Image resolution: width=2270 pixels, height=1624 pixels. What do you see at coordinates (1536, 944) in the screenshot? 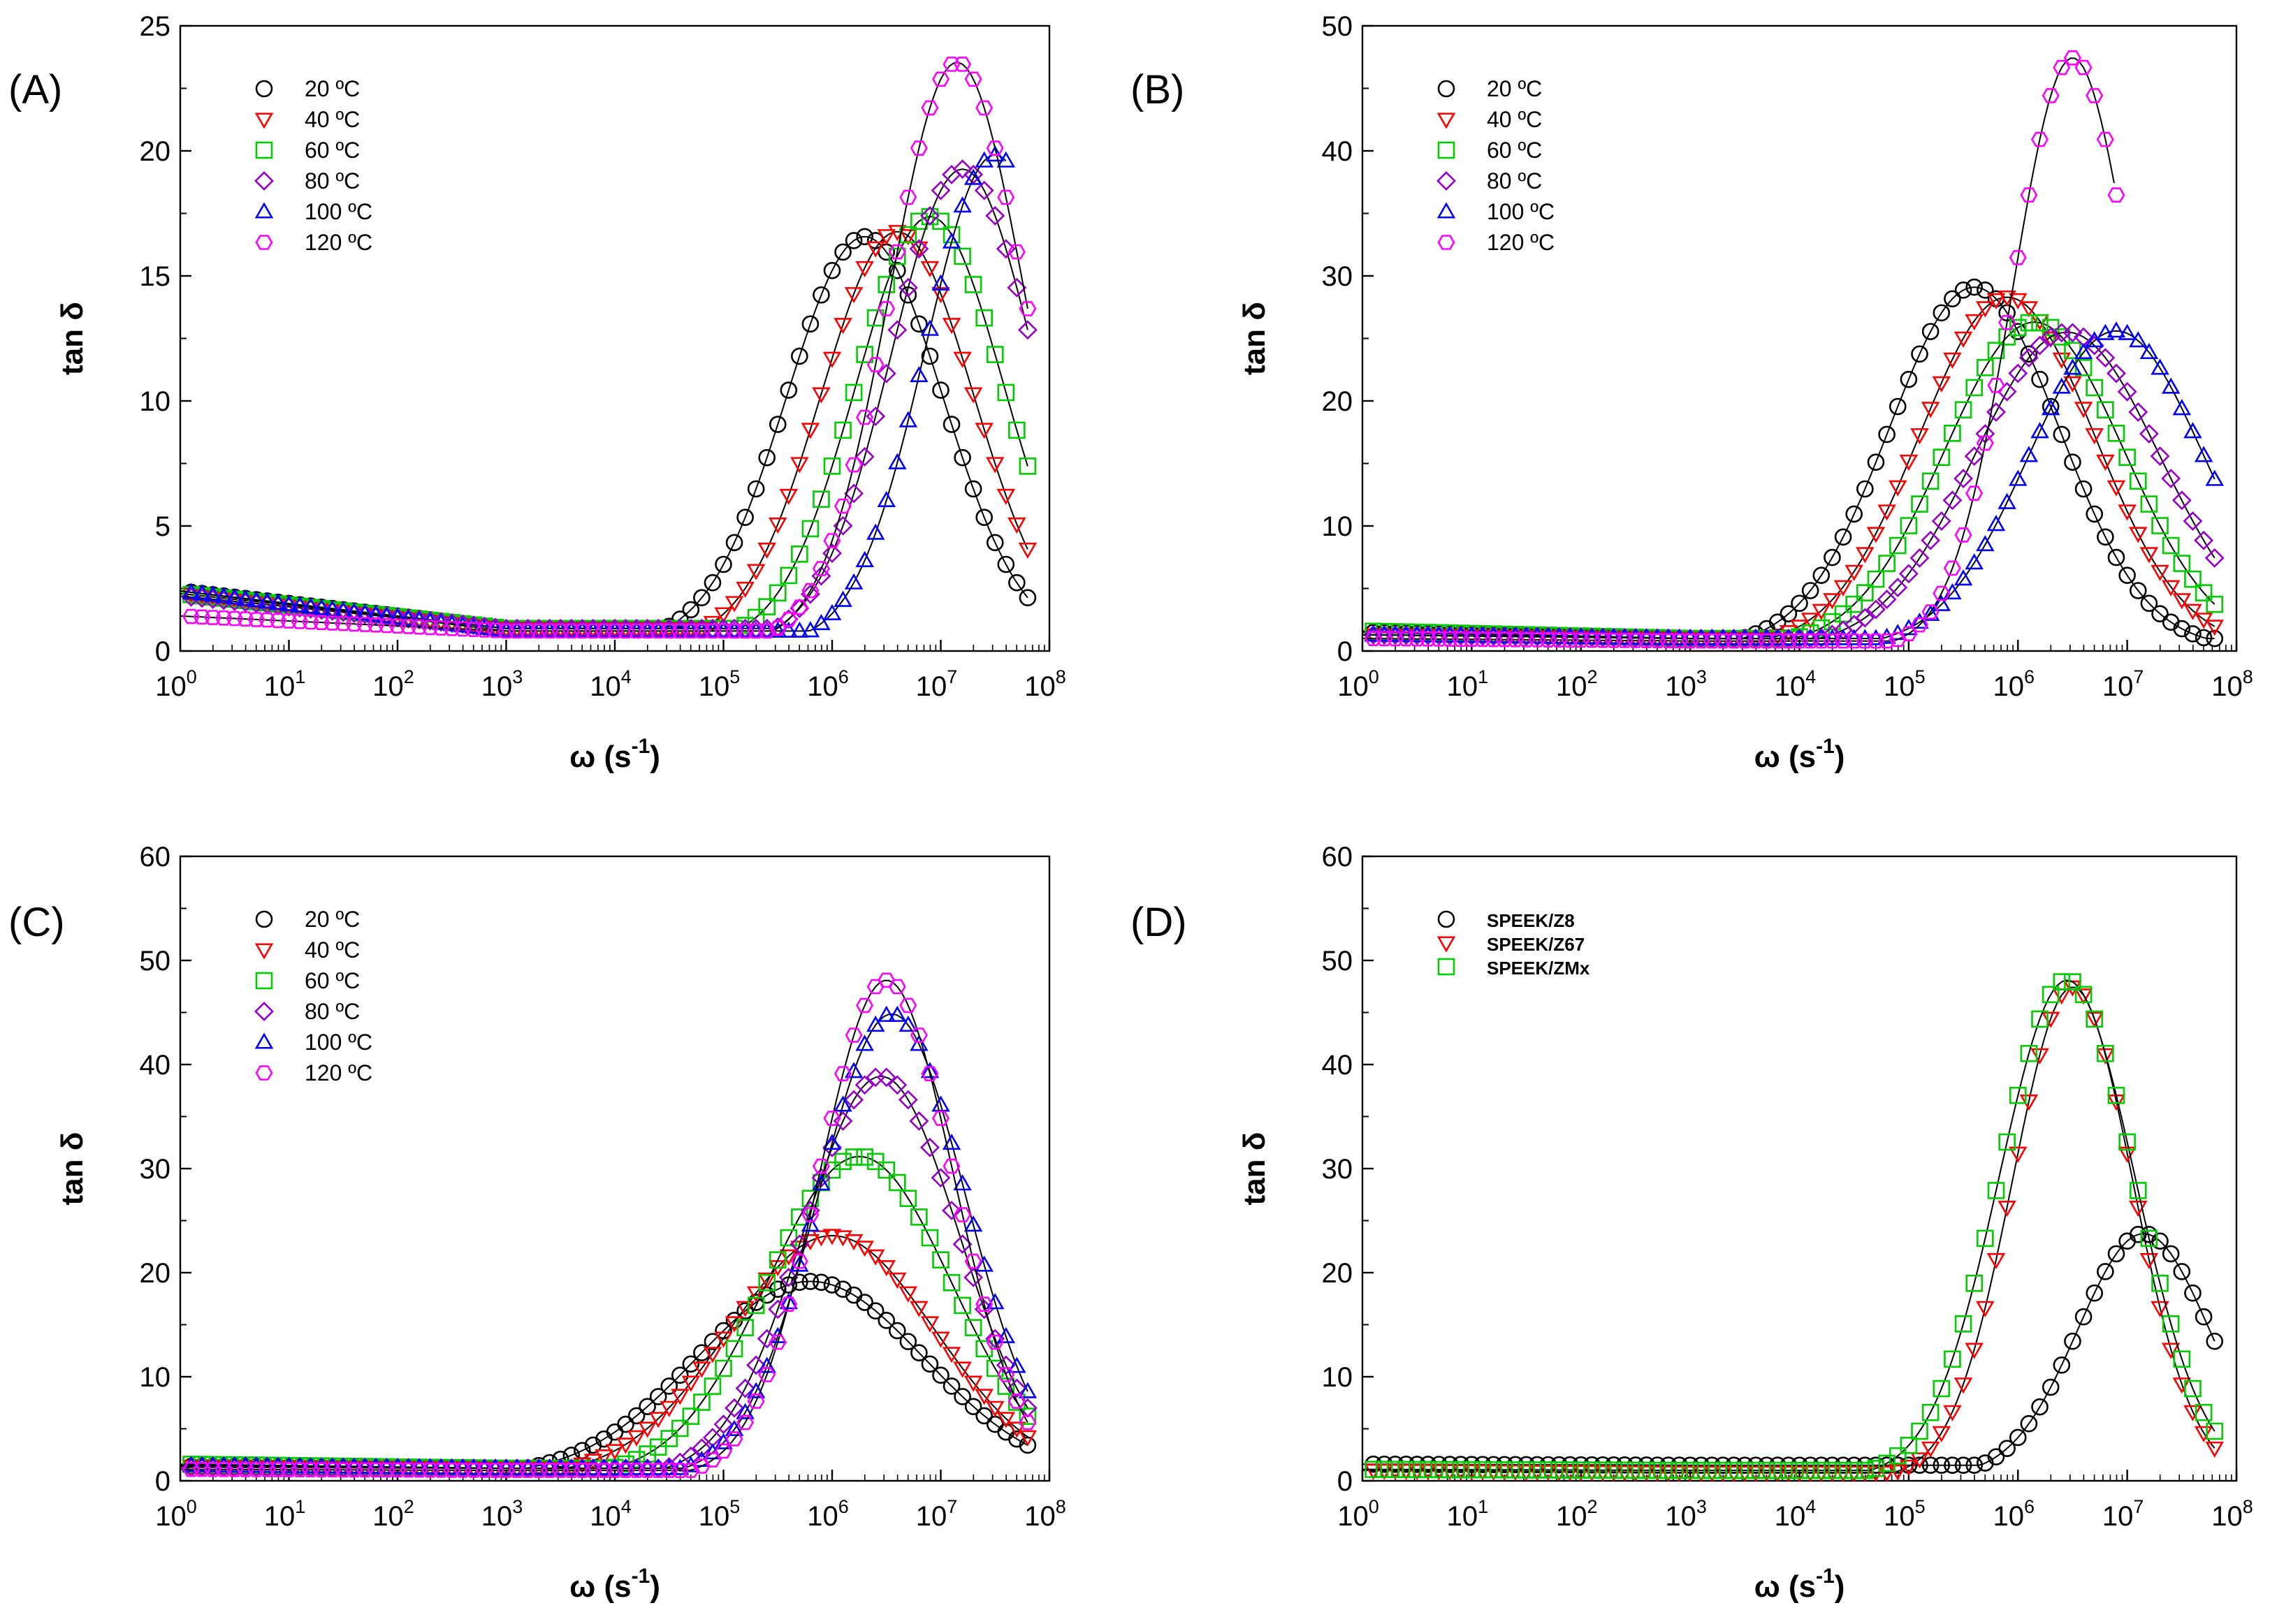
I see `legend-label: SPEEK/Z67` at bounding box center [1536, 944].